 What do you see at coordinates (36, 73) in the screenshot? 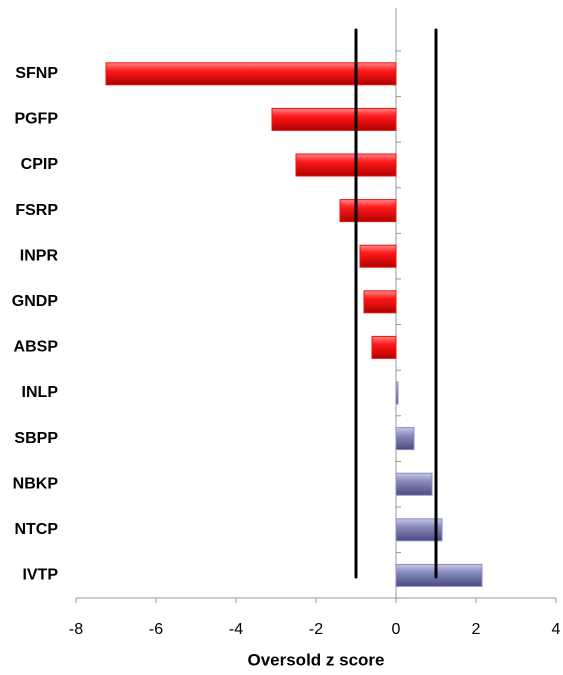
I see `y-tick-label: SFNP` at bounding box center [36, 73].